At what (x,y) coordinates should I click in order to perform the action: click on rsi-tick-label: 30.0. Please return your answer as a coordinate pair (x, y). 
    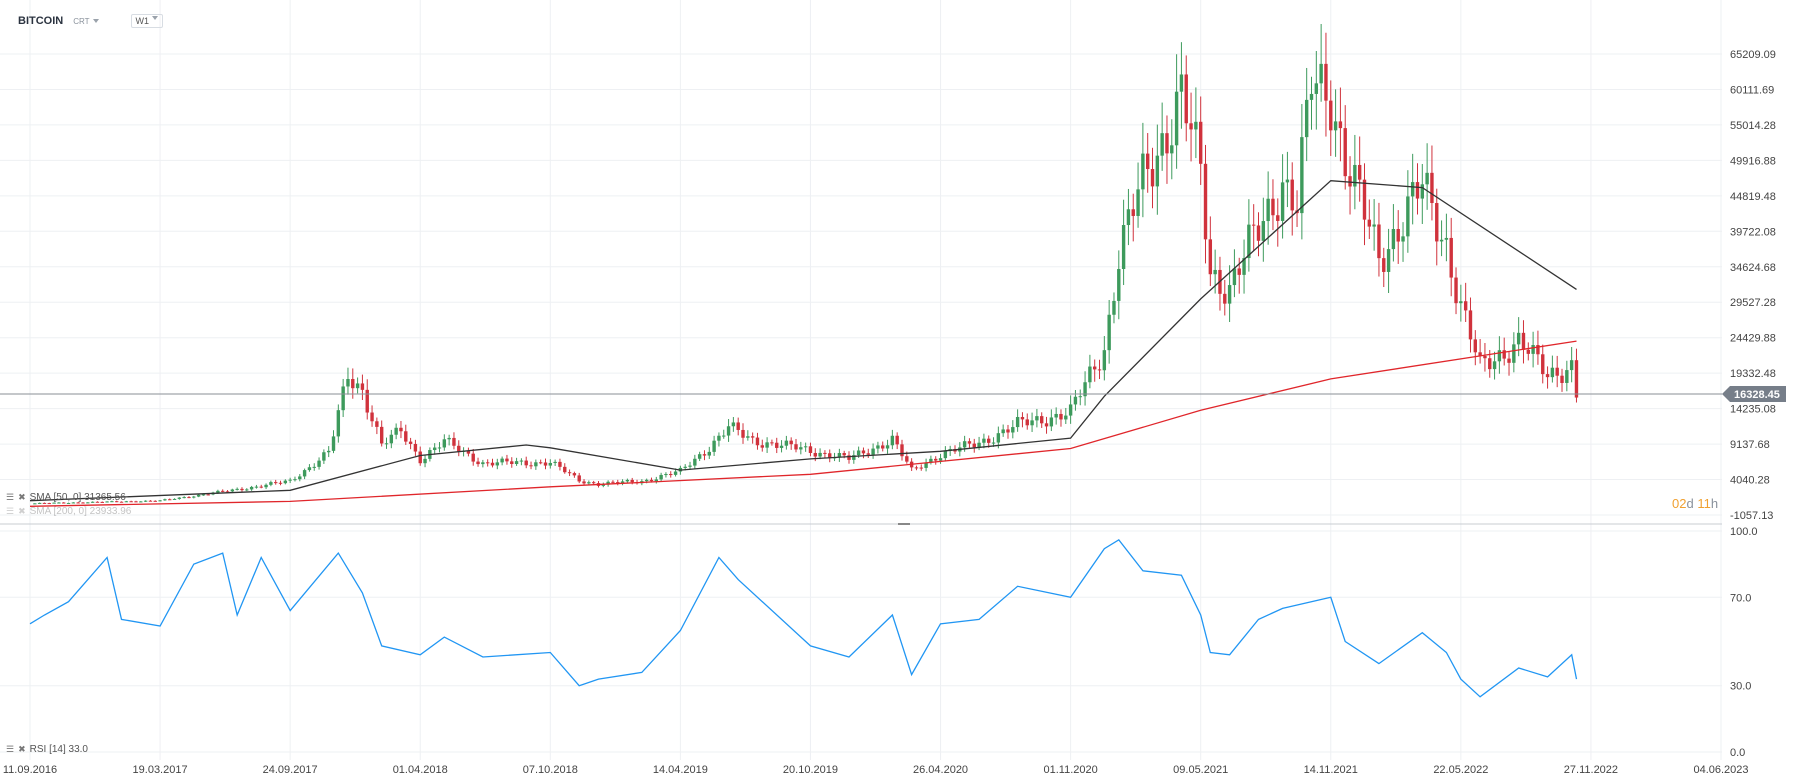
    Looking at the image, I should click on (1740, 687).